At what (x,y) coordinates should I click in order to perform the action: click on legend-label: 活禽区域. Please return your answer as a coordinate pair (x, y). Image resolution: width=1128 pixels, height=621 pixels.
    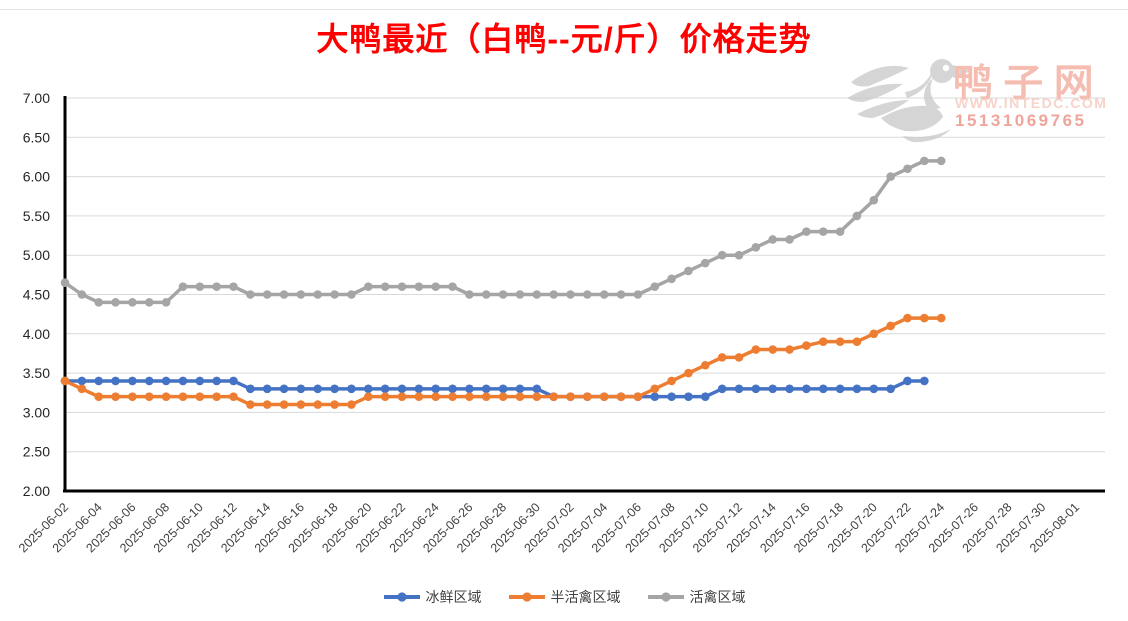
    Looking at the image, I should click on (717, 597).